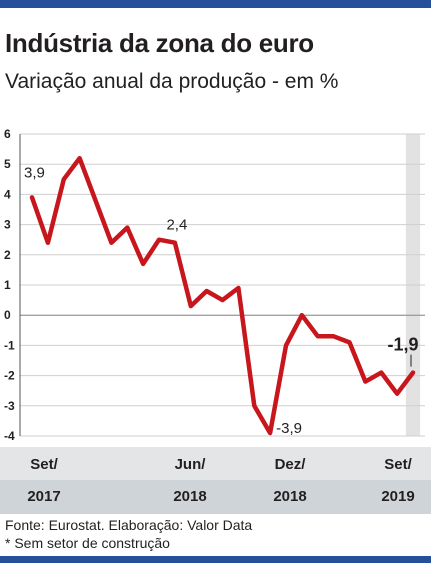 The height and width of the screenshot is (563, 431). I want to click on x-tick-year-label: 2019, so click(398, 496).